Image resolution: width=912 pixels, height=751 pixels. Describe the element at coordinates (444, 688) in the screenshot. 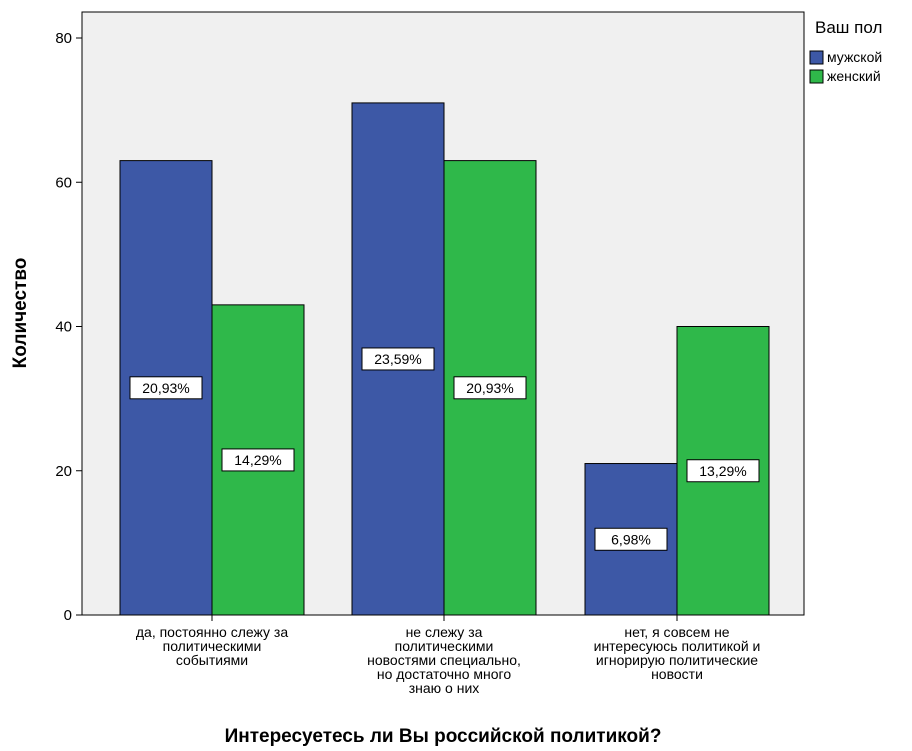

I see `x-category-label-line: знаю о них` at that location.